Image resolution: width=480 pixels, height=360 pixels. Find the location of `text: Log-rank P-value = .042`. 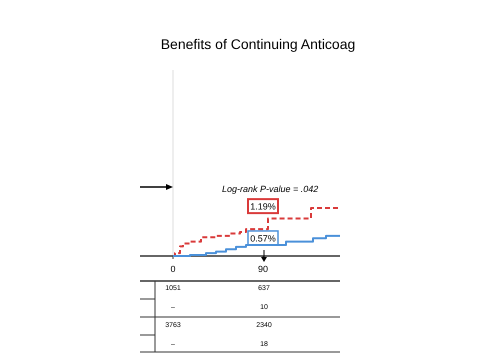

text: Log-rank P-value = .042 is located at coordinates (270, 189).